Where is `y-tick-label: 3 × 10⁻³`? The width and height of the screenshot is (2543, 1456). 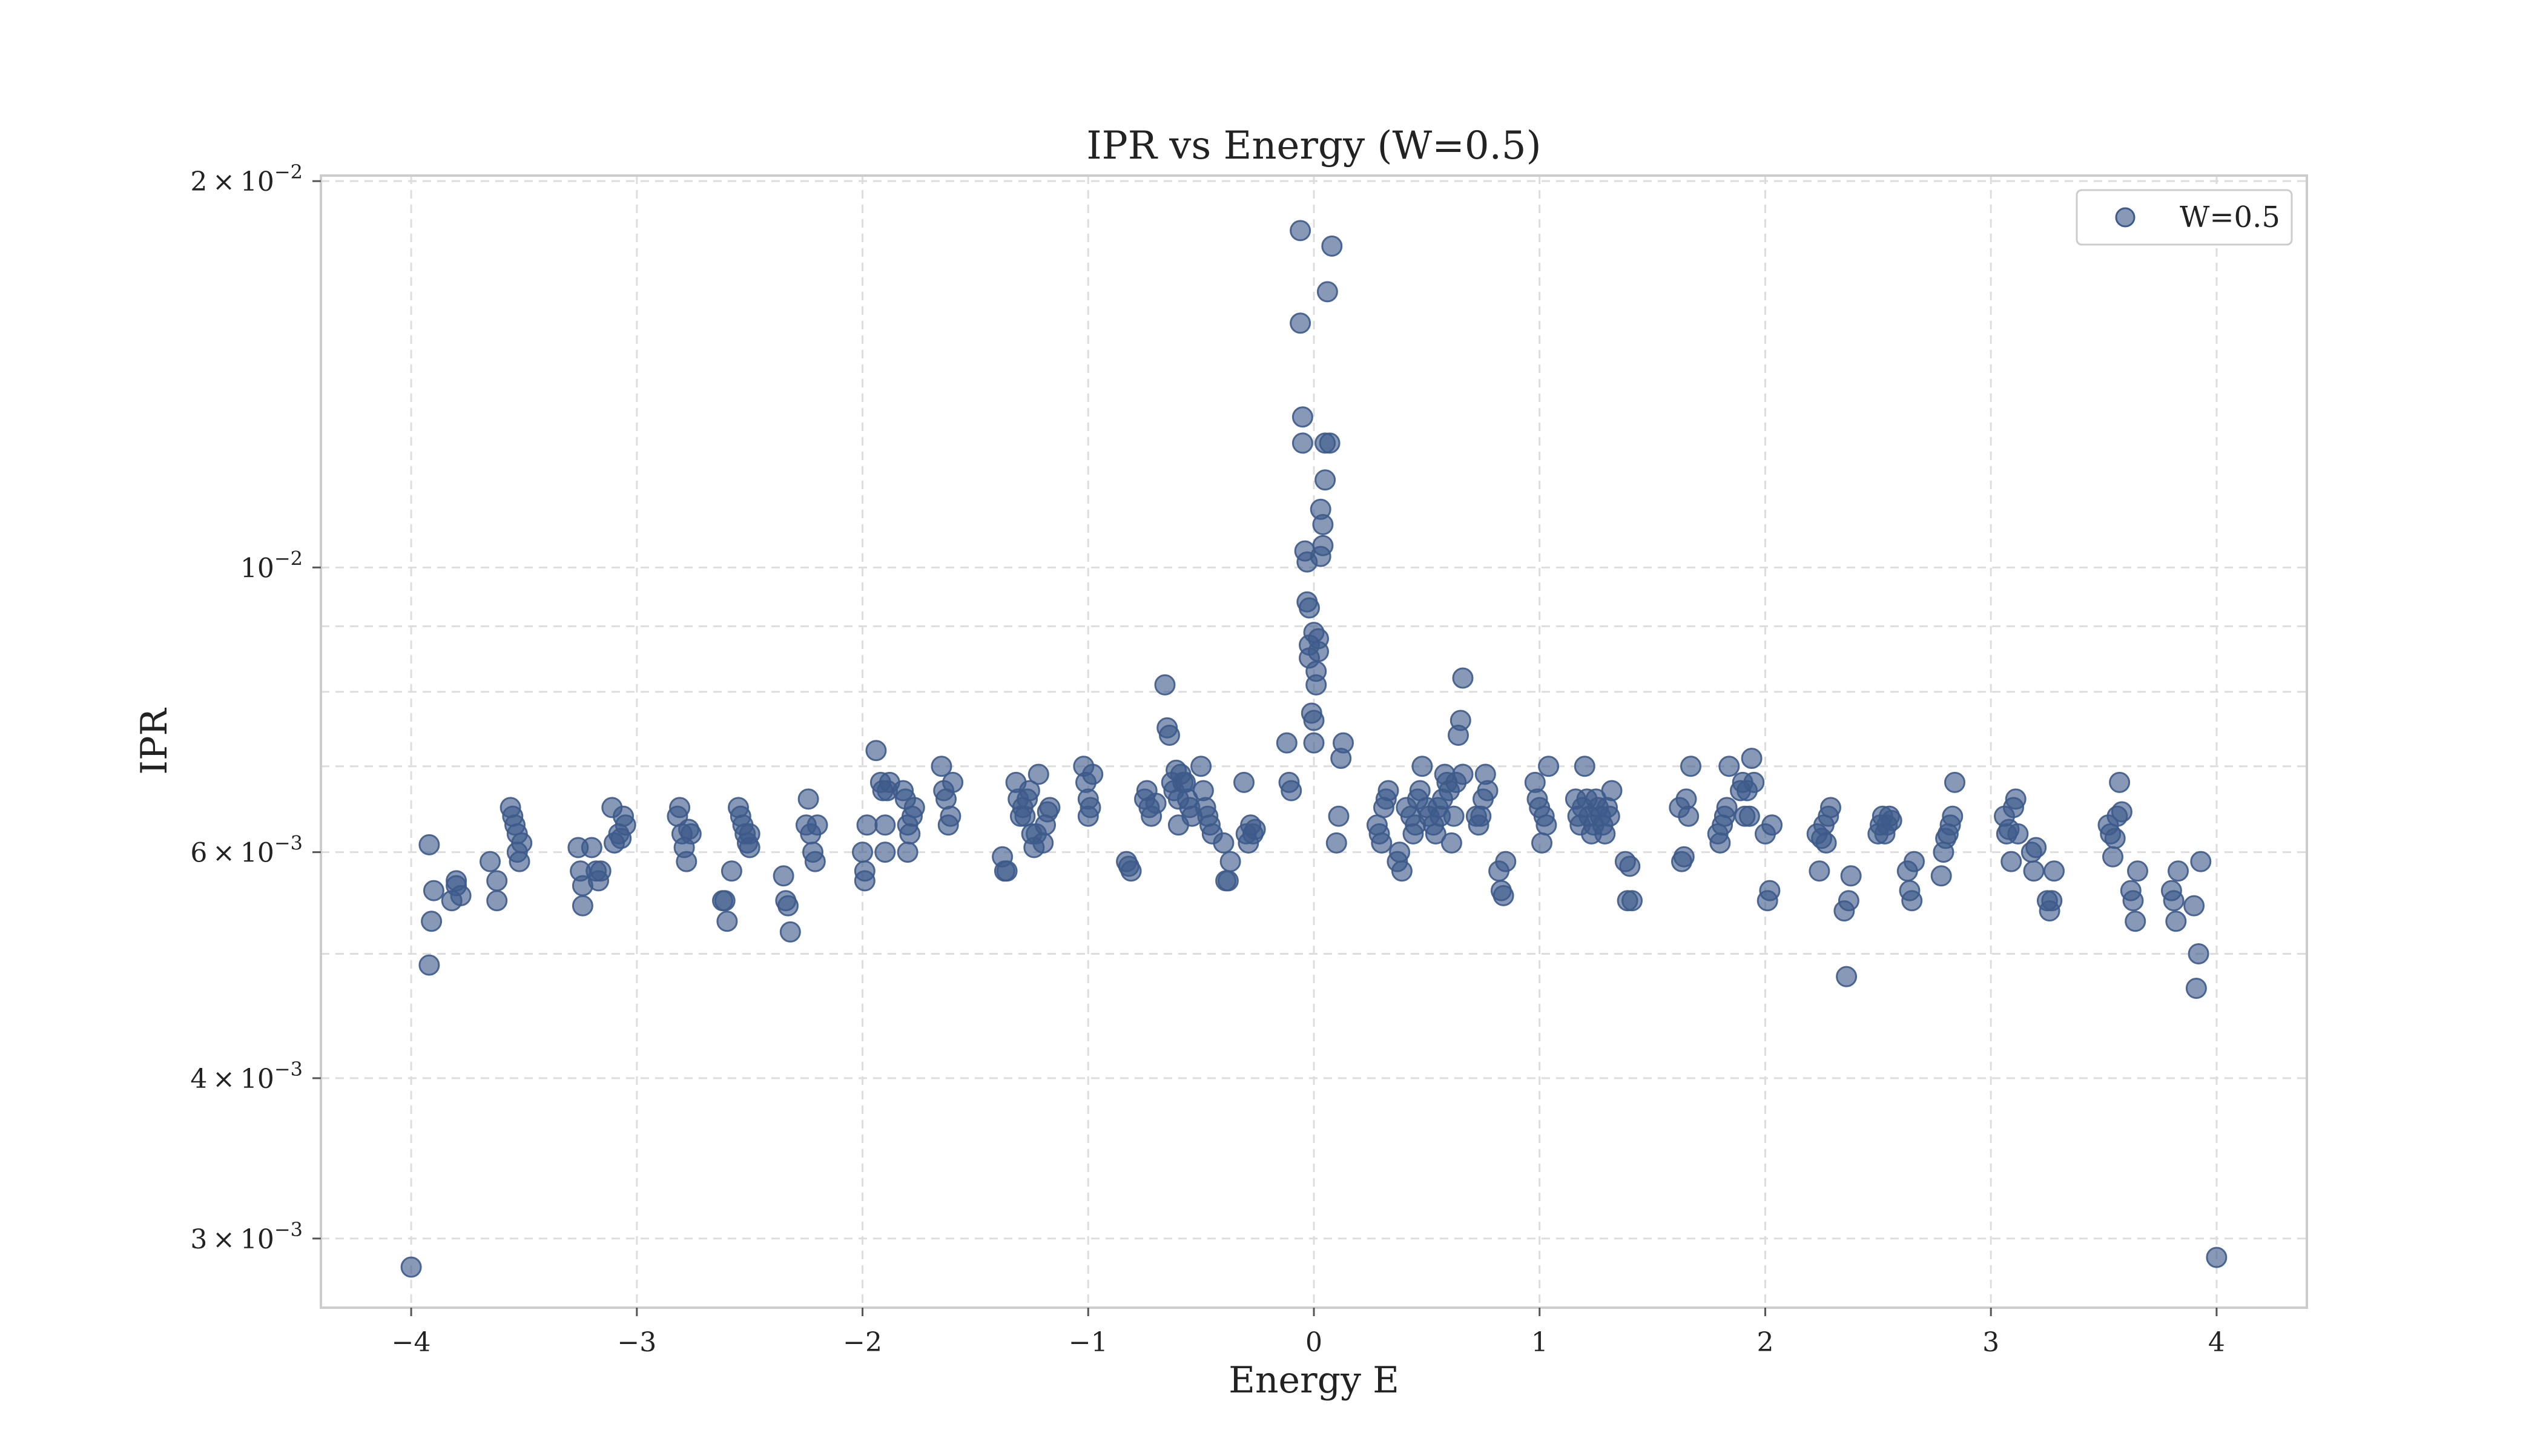
y-tick-label: 3 × 10⁻³ is located at coordinates (246, 1236).